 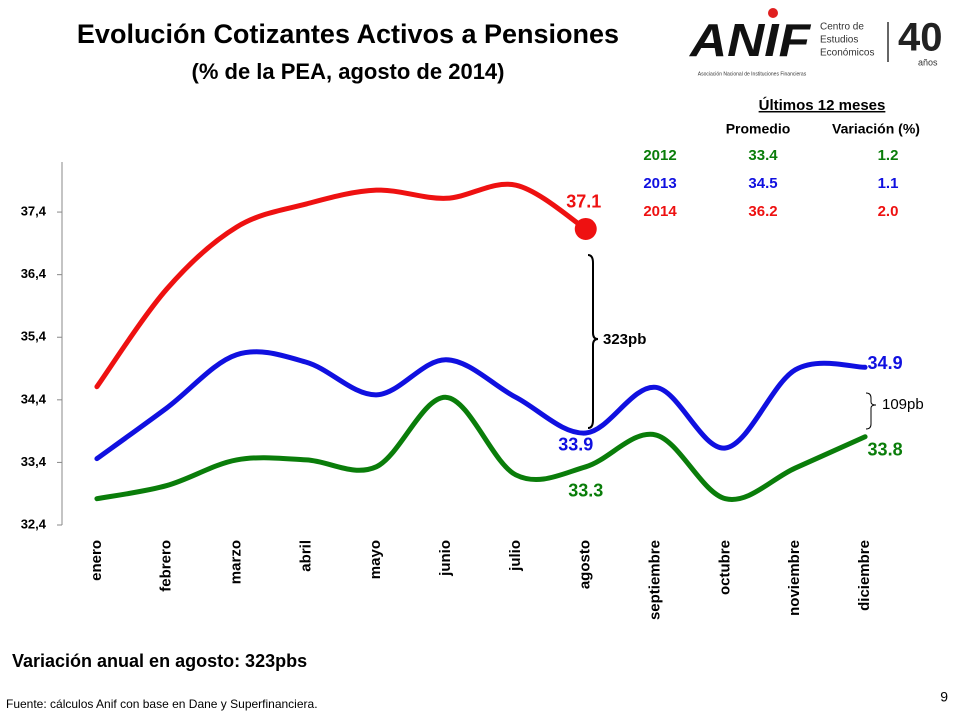 What do you see at coordinates (847, 53) in the screenshot?
I see `logo-center: Económicos` at bounding box center [847, 53].